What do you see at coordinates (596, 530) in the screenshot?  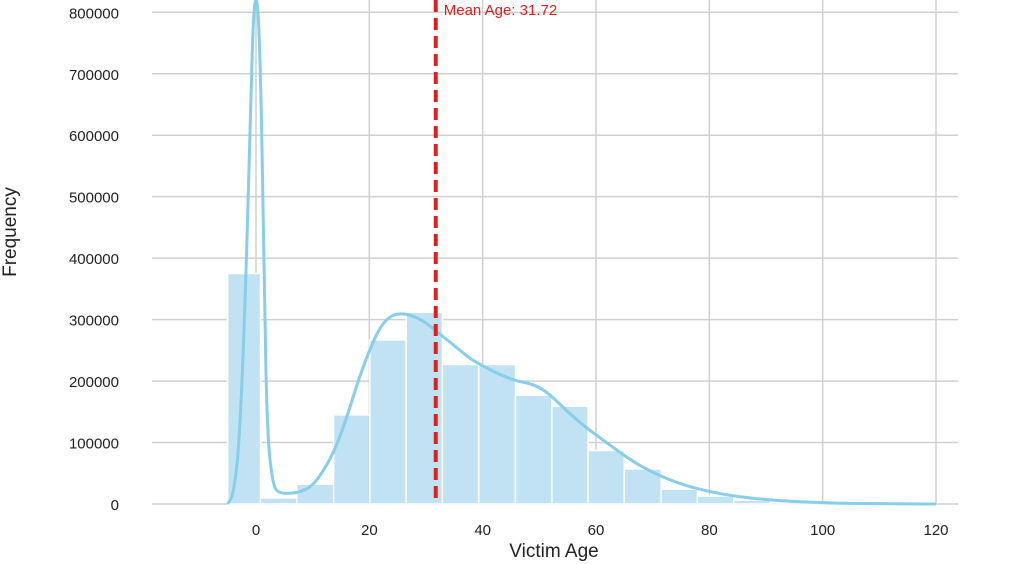 I see `x-tick-label: 60` at bounding box center [596, 530].